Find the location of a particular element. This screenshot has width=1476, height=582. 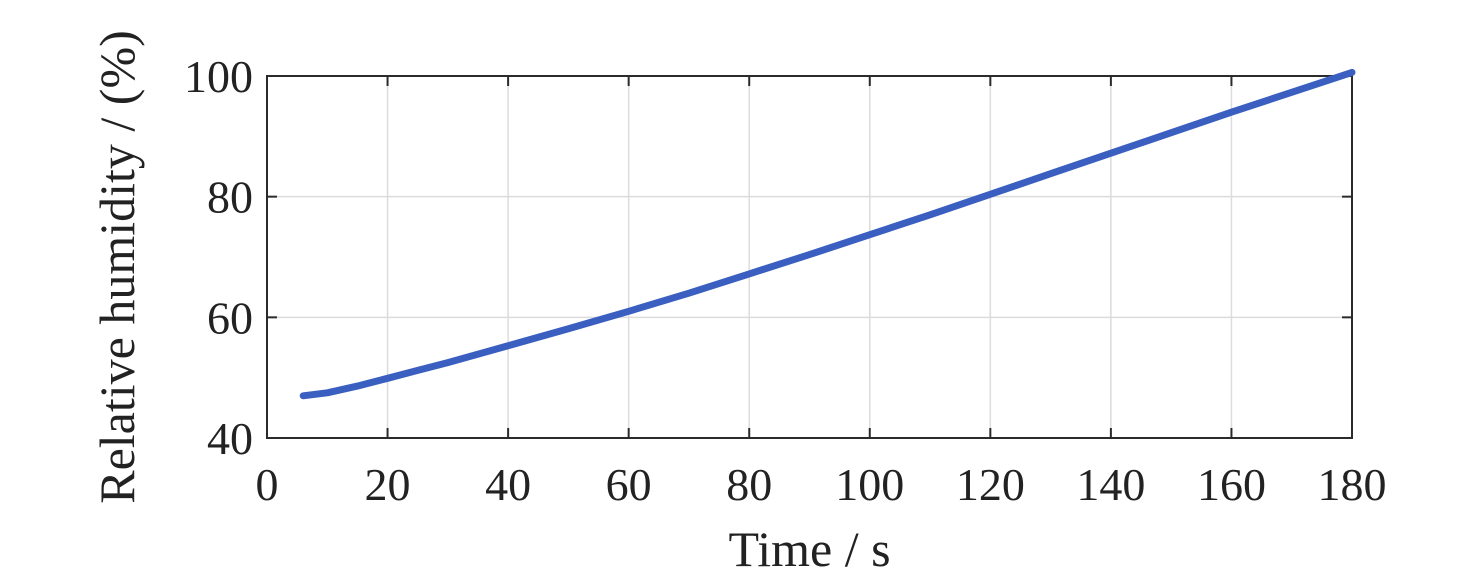

x-tick-label: 120 is located at coordinates (990, 484).